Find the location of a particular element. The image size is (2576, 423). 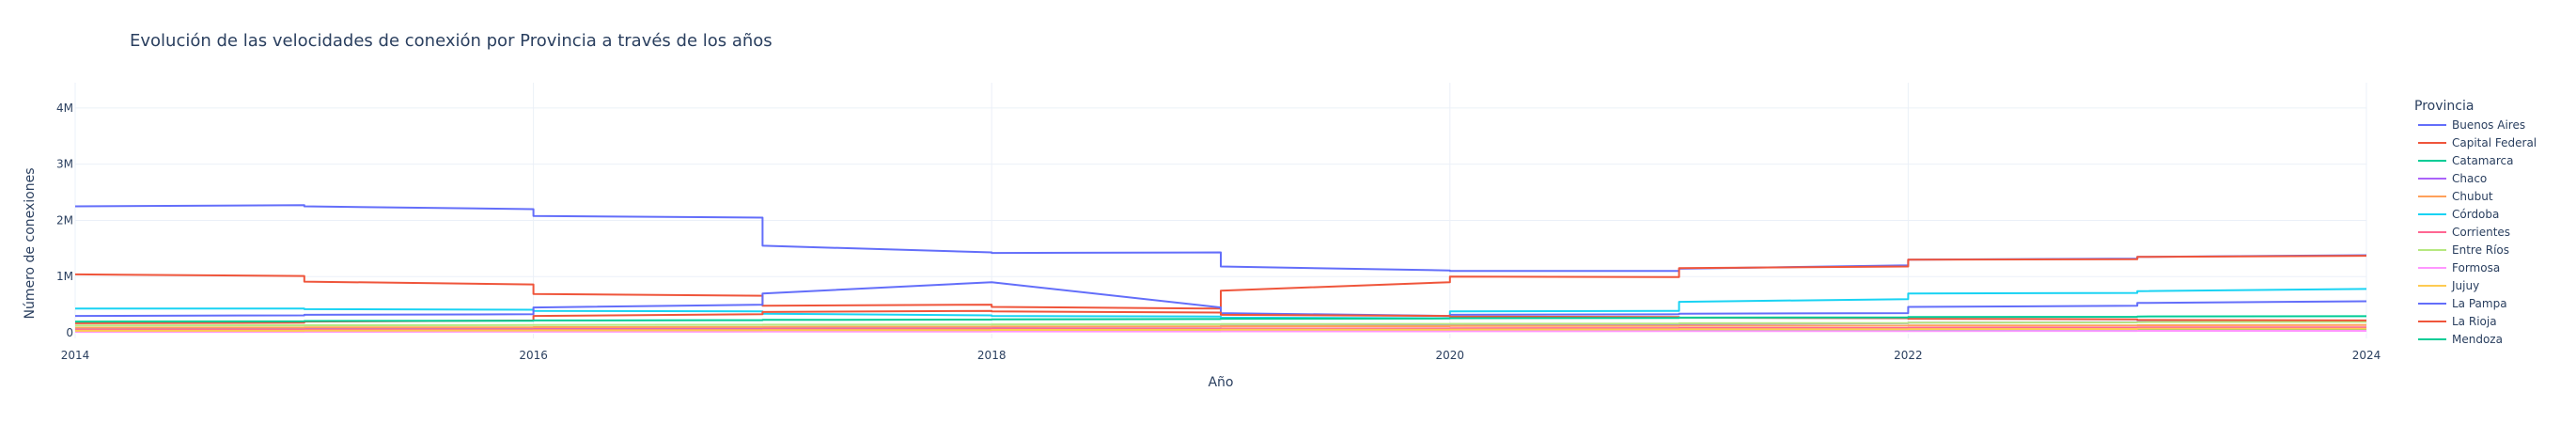

legend-label: Catamarca is located at coordinates (2482, 160).